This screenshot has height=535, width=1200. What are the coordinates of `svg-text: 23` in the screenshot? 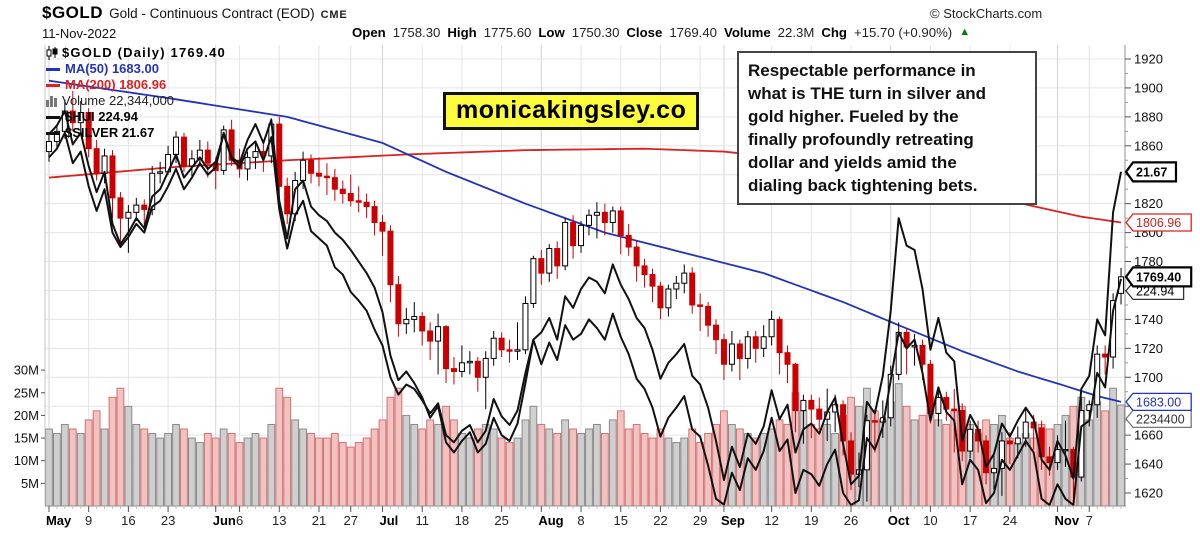 It's located at (168, 520).